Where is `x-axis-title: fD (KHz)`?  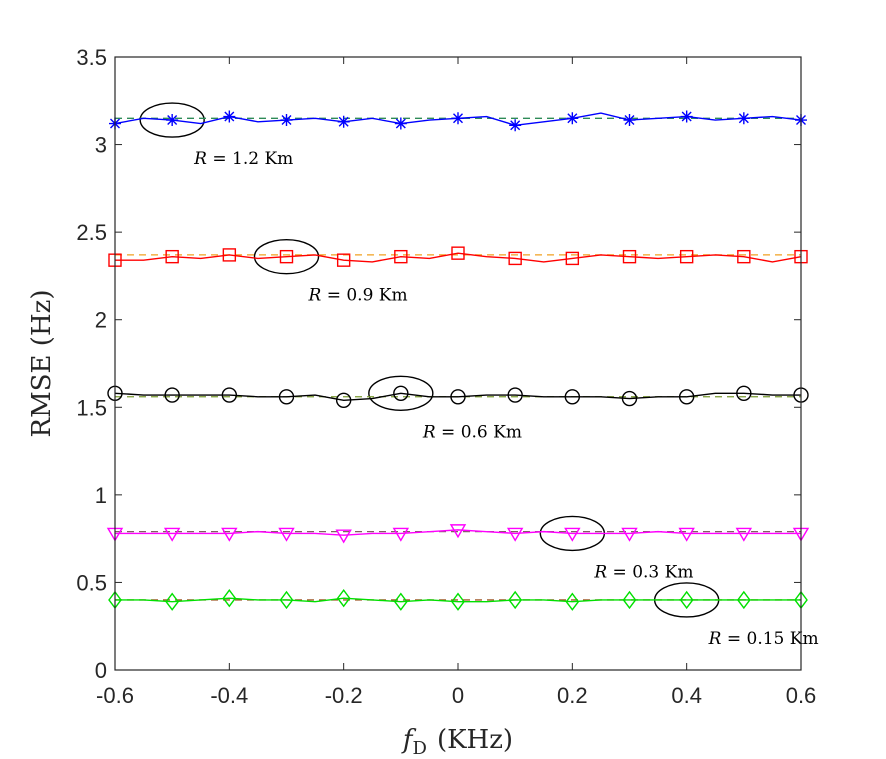 x-axis-title: fD (KHz) is located at coordinates (457, 742).